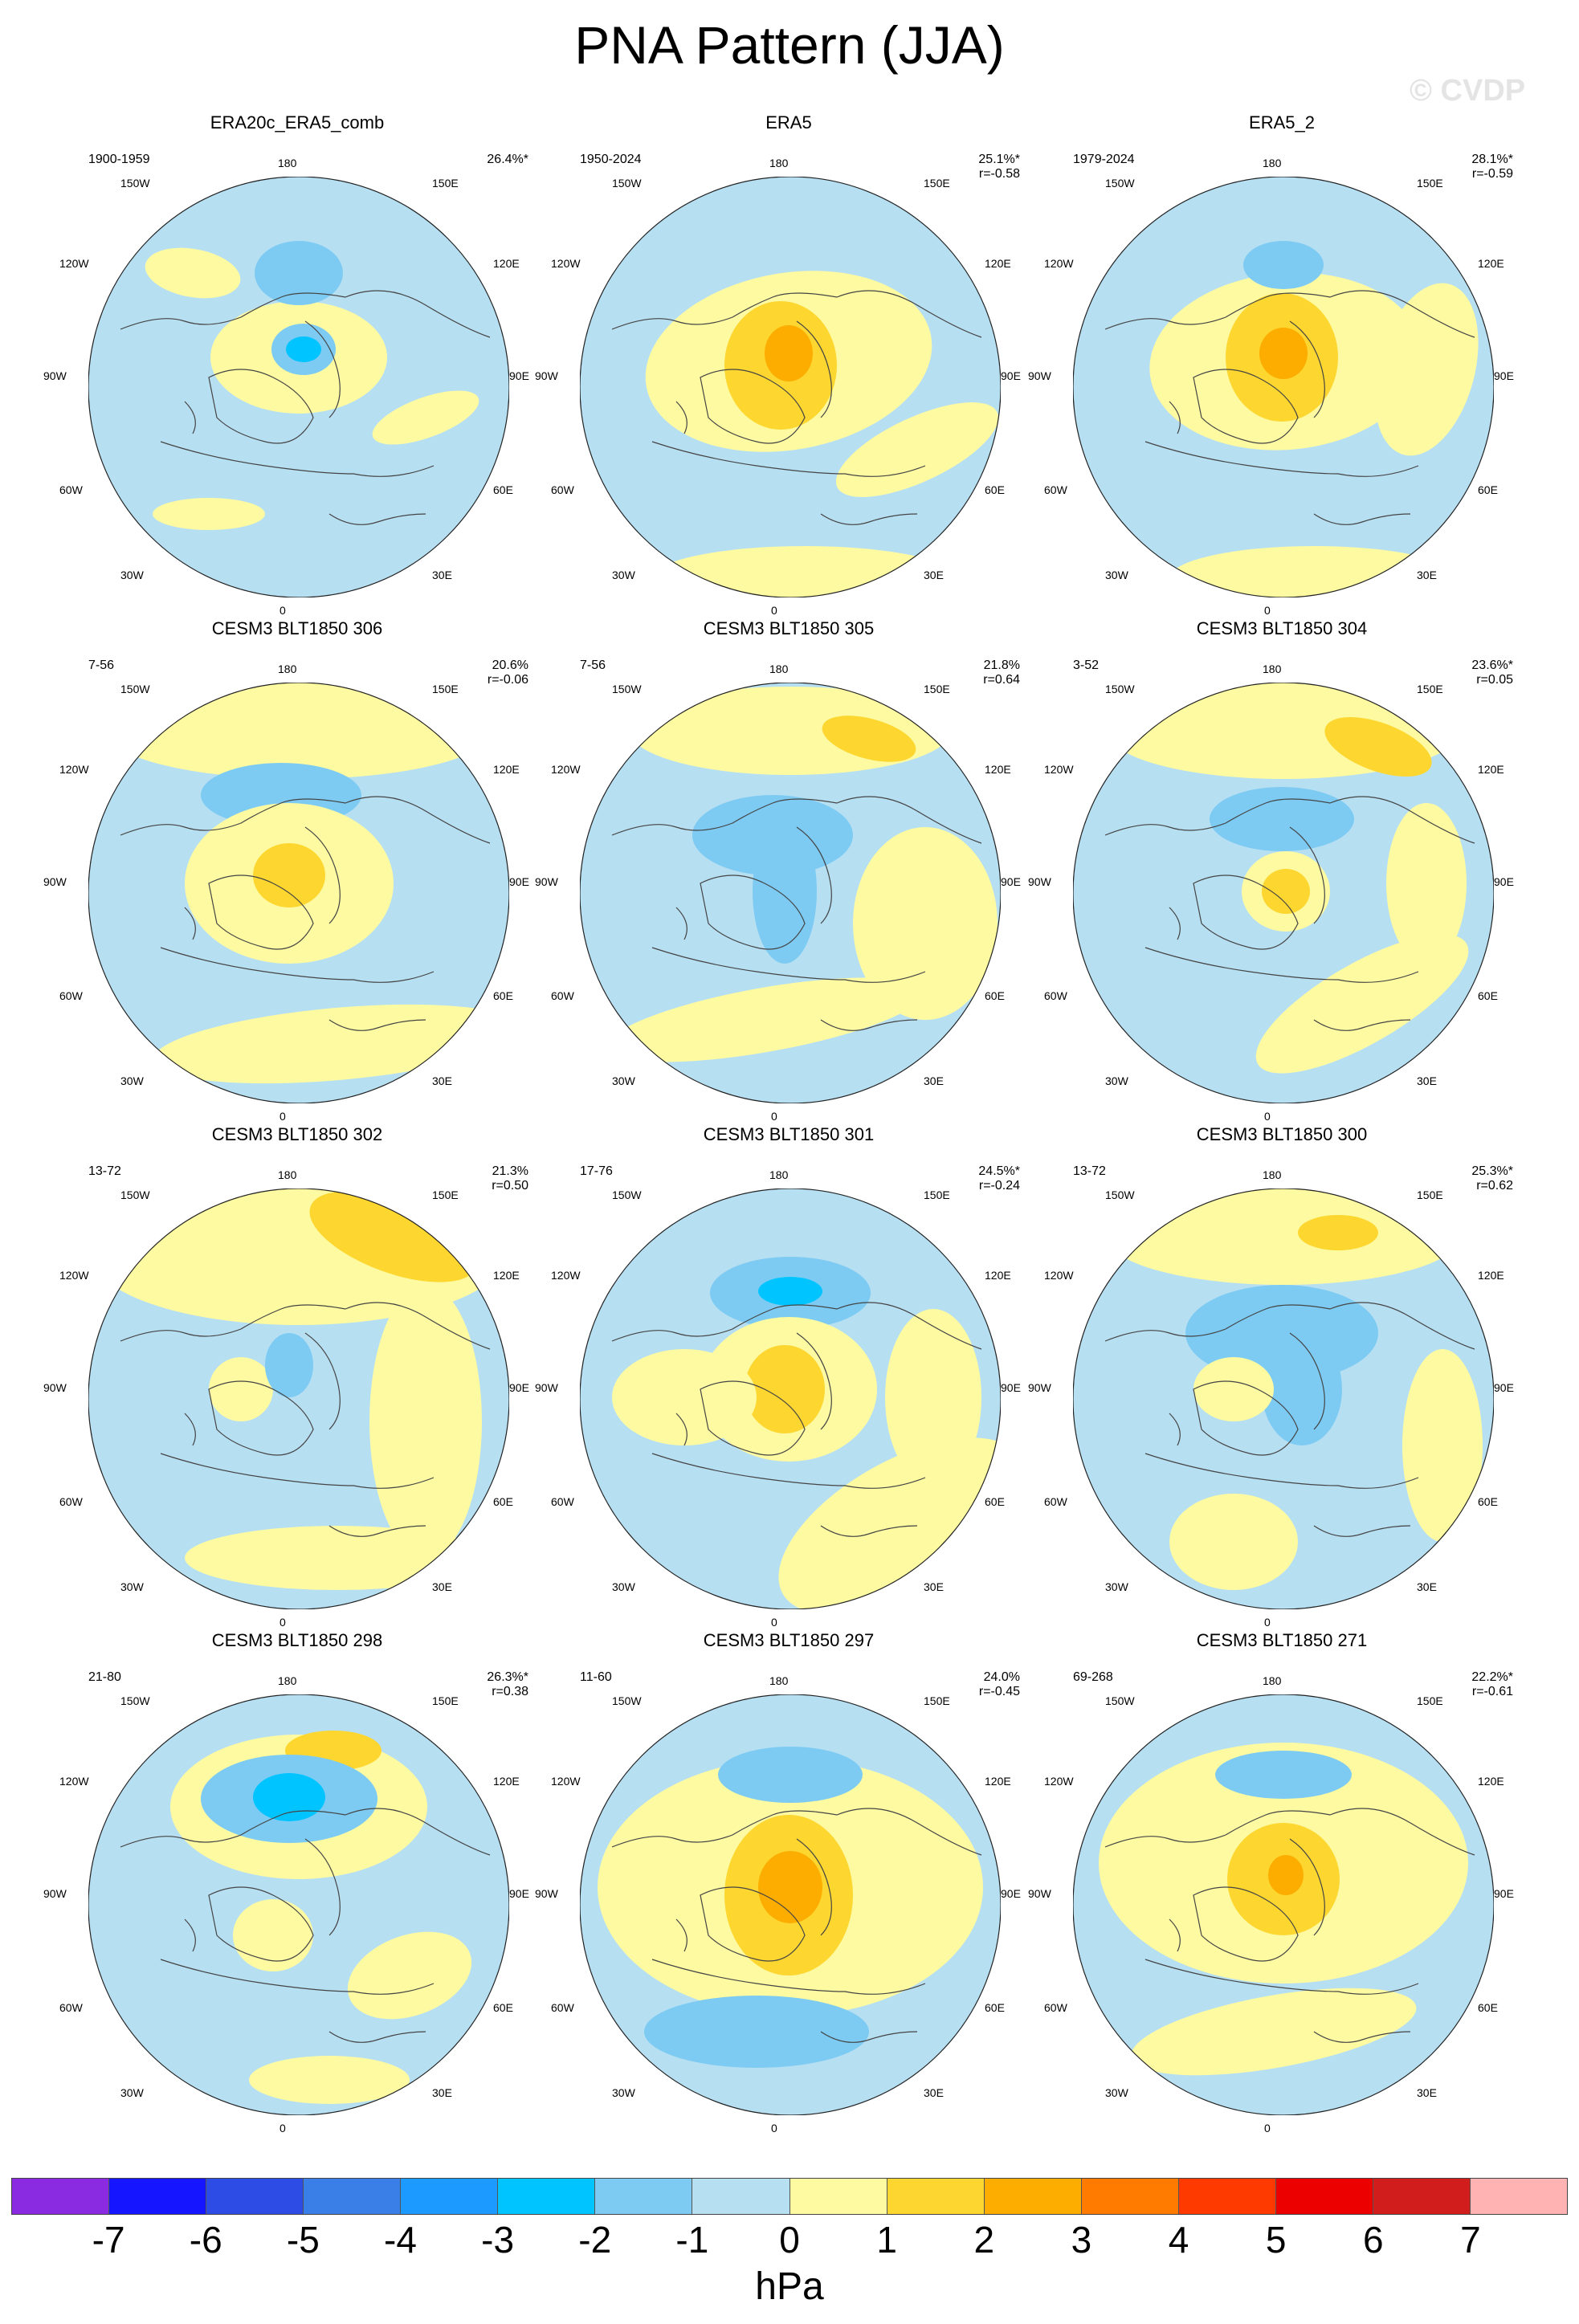  I want to click on longitude-label: 0, so click(774, 2128).